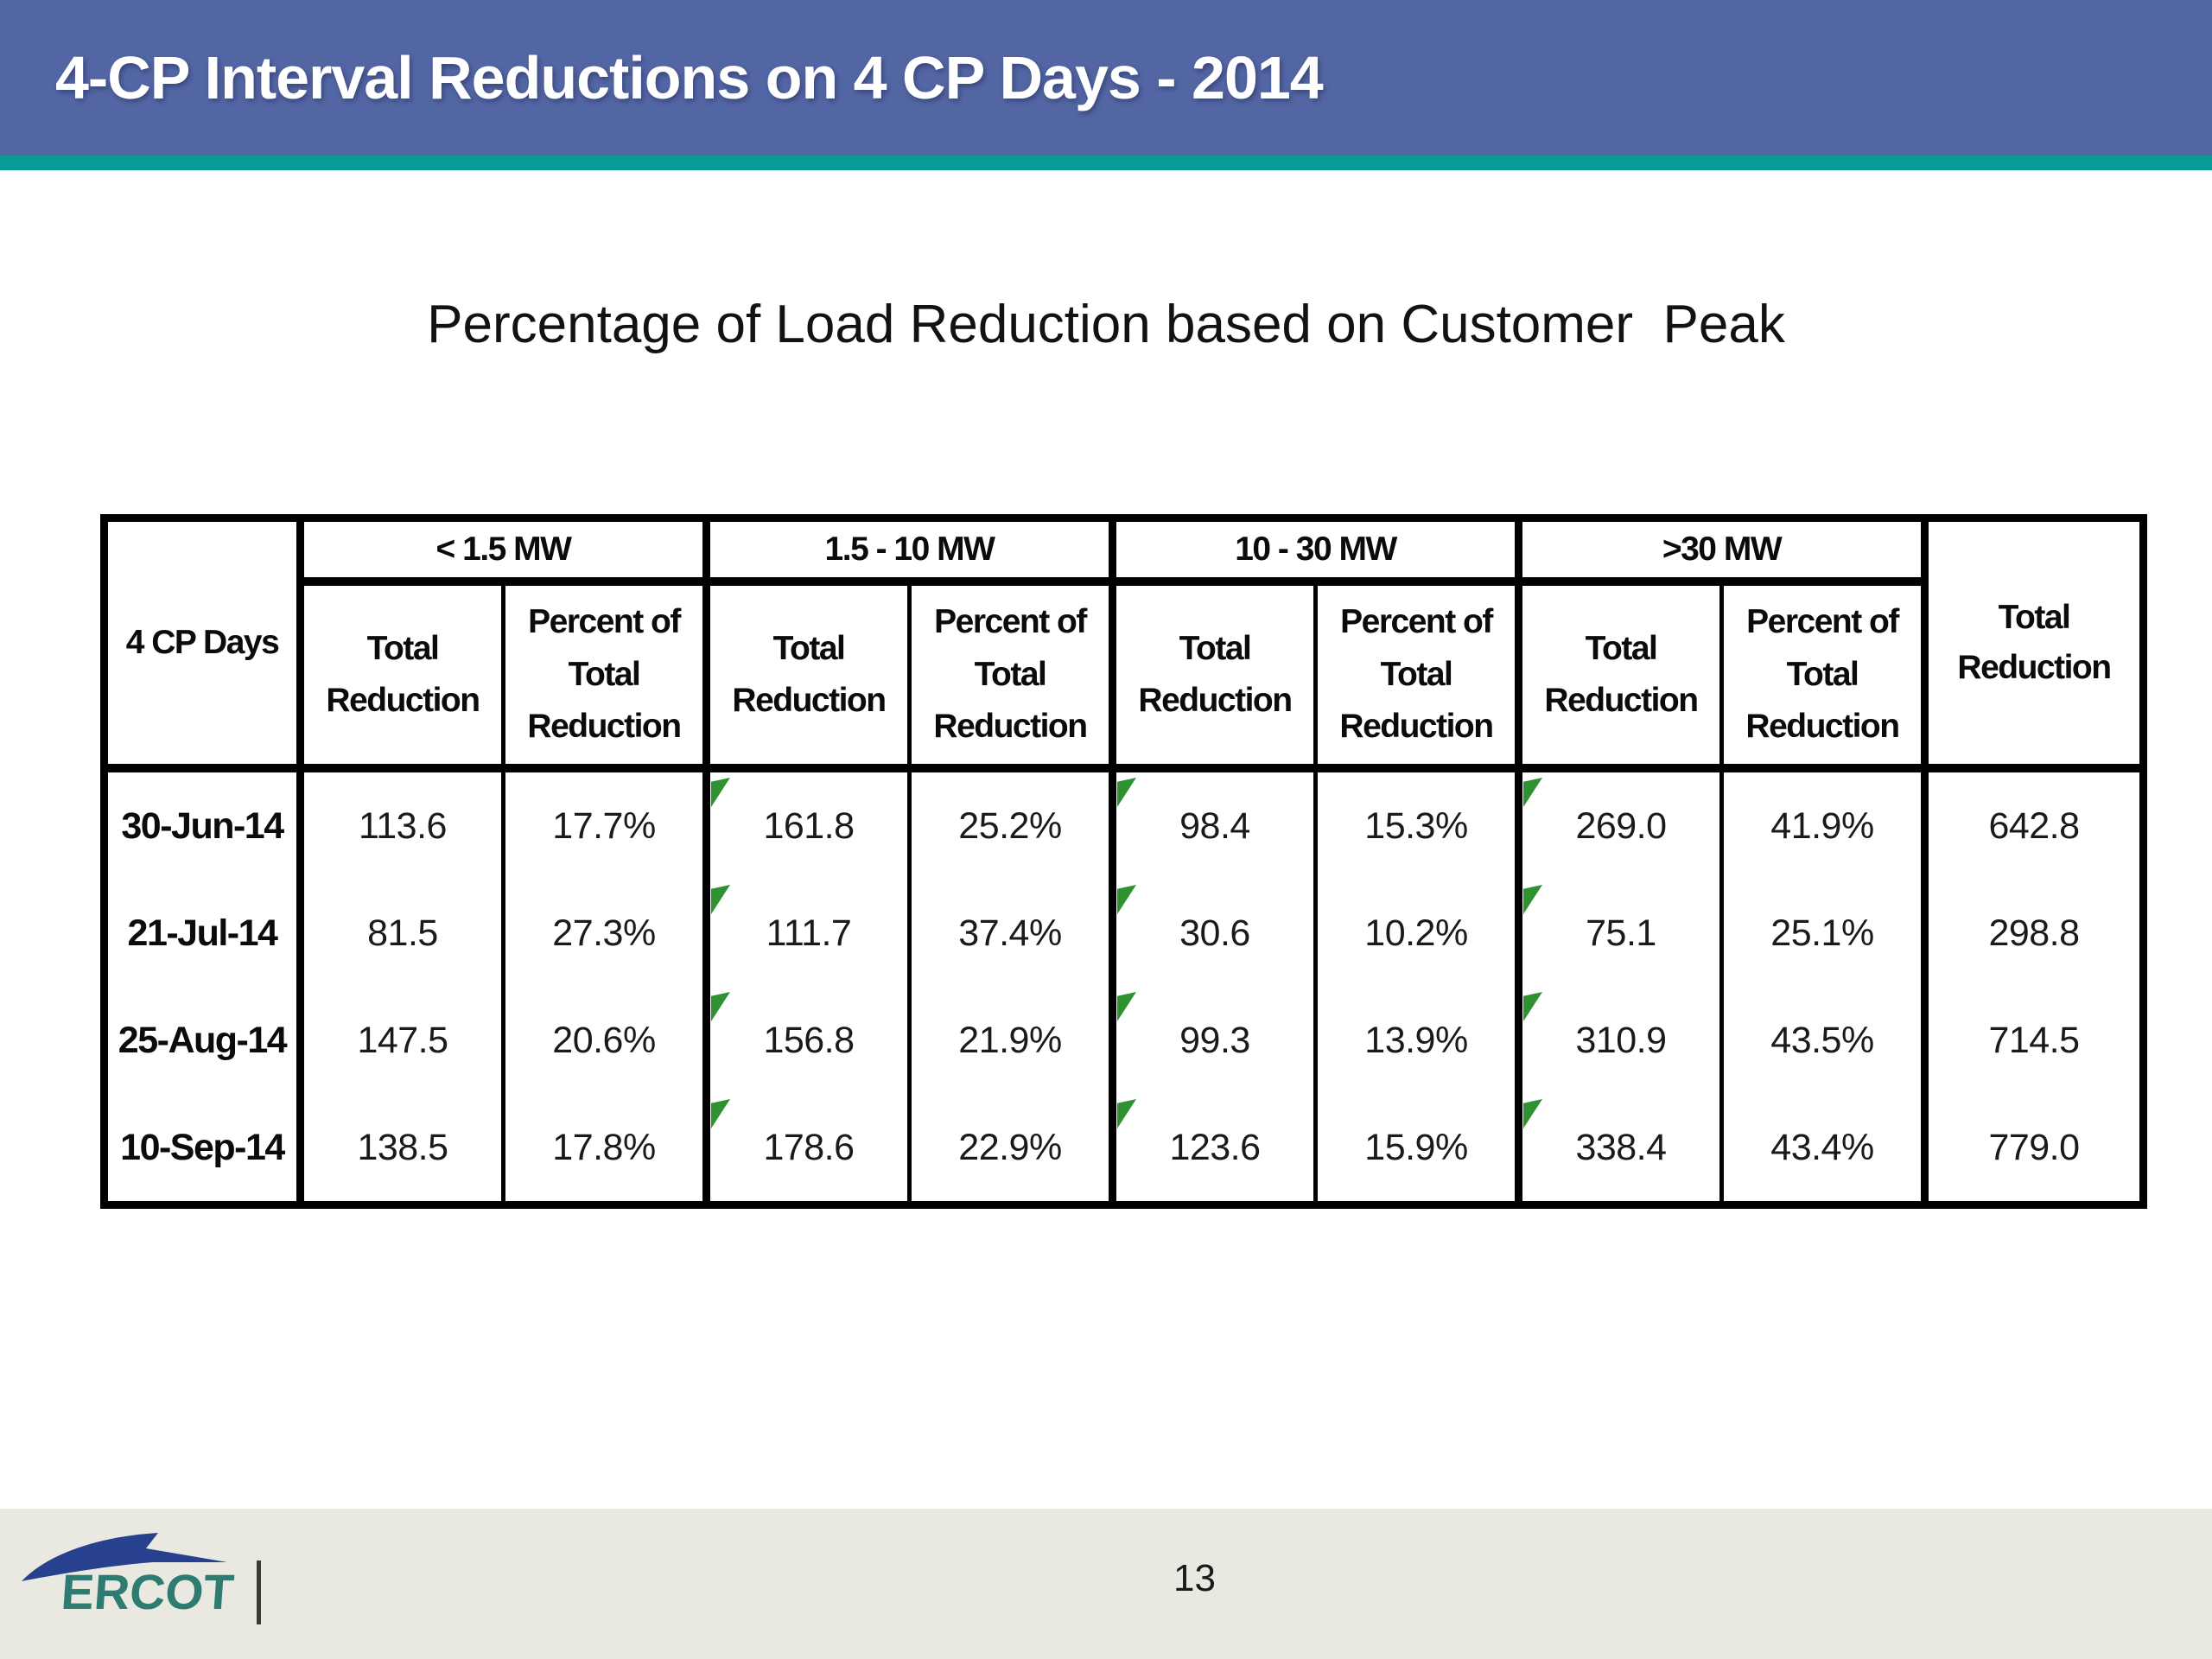 This screenshot has width=2212, height=1659. I want to click on cell-text: 99.3, so click(1214, 1040).